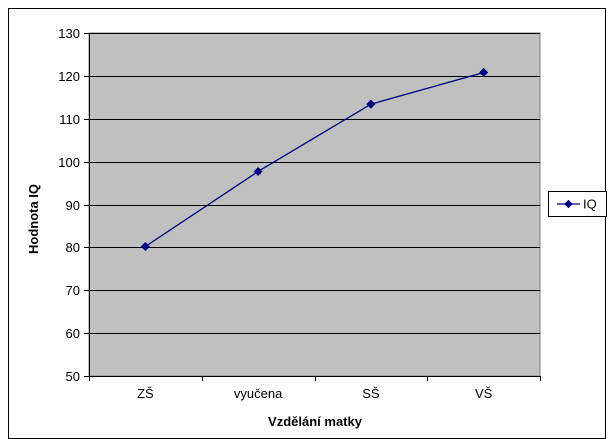  What do you see at coordinates (145, 393) in the screenshot?
I see `x-tick-label: ZŠ` at bounding box center [145, 393].